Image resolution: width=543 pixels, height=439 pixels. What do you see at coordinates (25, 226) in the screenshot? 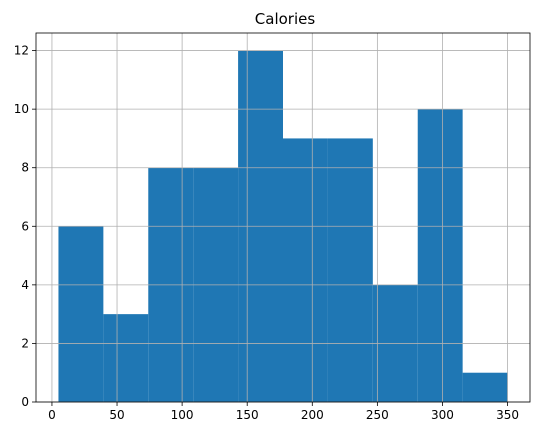
I see `y-tick-label: 6` at bounding box center [25, 226].